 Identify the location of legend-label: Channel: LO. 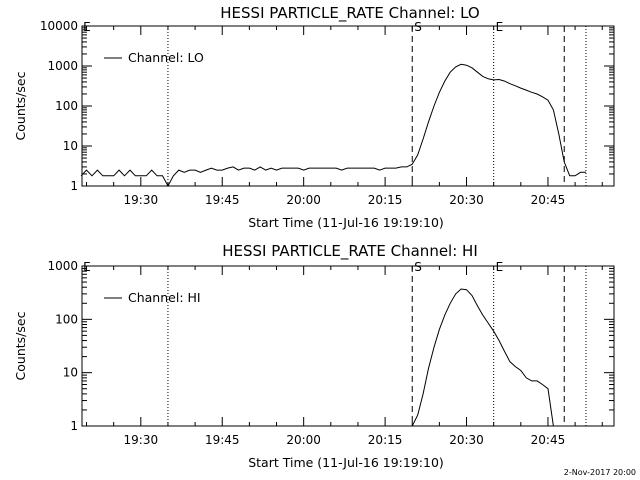
(166, 57).